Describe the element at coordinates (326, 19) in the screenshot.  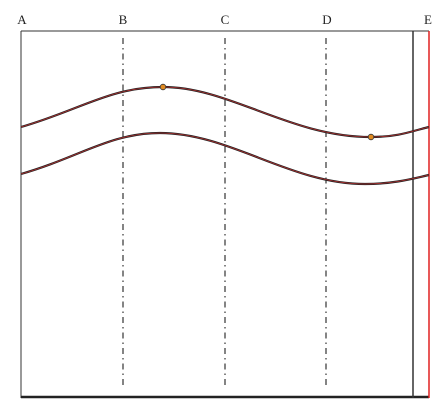
I see `column-label: D` at that location.